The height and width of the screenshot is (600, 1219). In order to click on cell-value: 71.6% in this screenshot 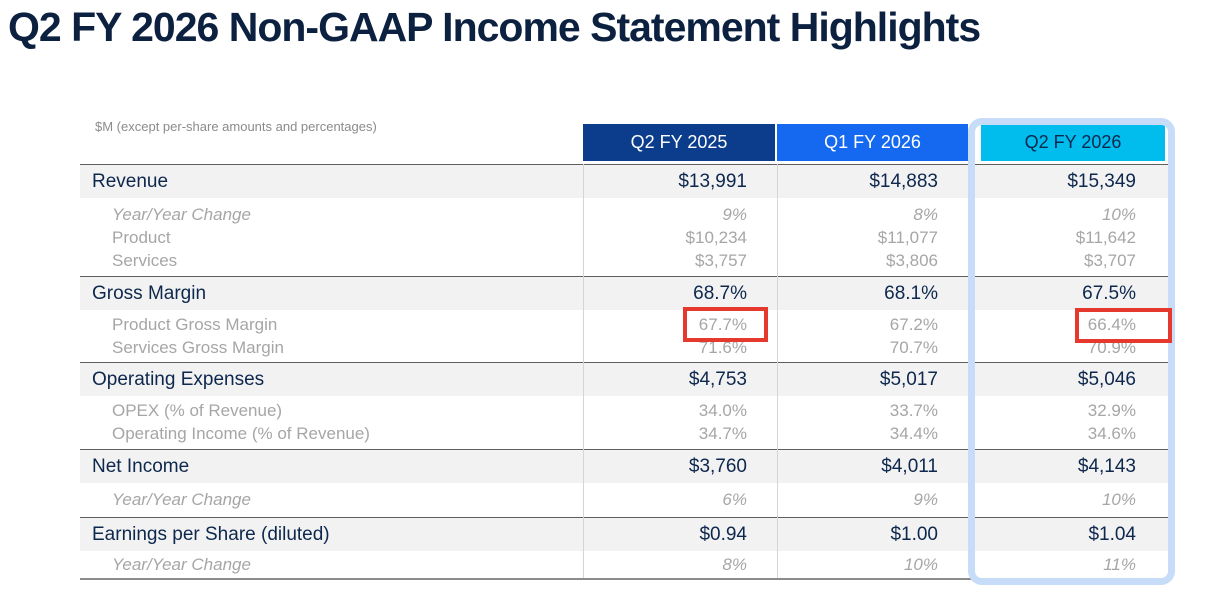, I will do `click(722, 347)`.